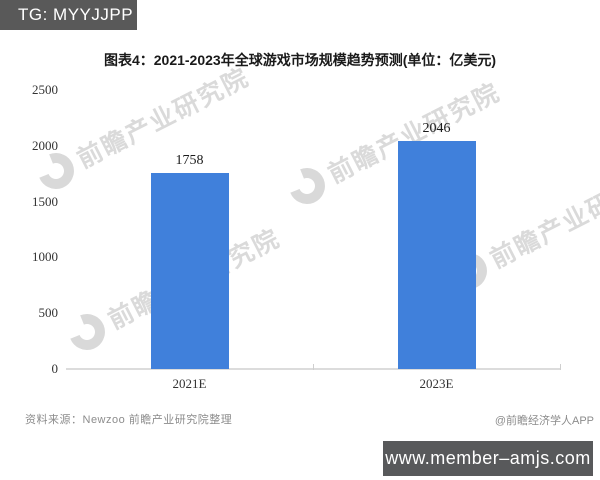  I want to click on bar-value-label: 2046, so click(436, 128).